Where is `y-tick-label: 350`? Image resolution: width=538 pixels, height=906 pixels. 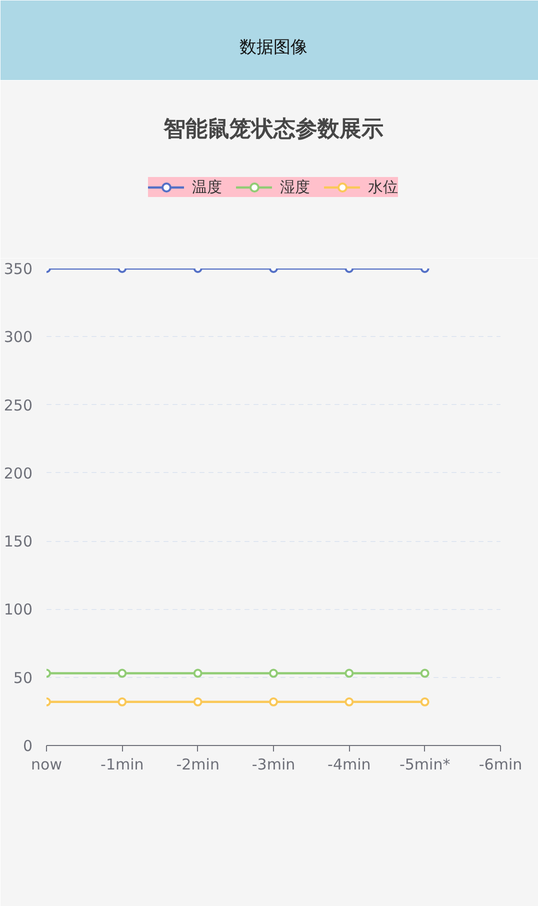 y-tick-label: 350 is located at coordinates (18, 269).